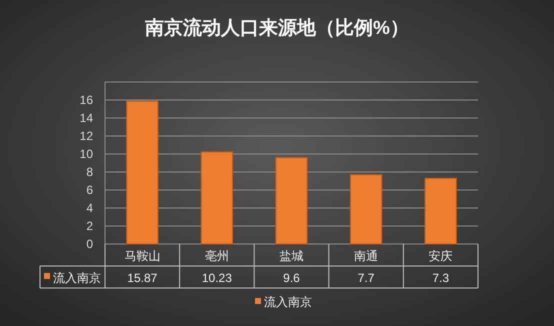 Image resolution: width=554 pixels, height=326 pixels. Describe the element at coordinates (90, 190) in the screenshot. I see `y-tick-label: 6` at that location.